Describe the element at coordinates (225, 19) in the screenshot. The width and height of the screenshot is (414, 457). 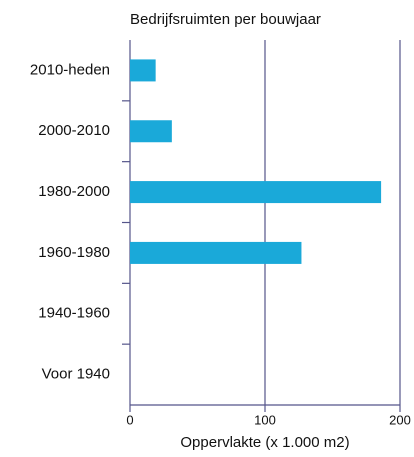
I see `chart-title: Bedrijfsruimten per bouwjaar` at that location.